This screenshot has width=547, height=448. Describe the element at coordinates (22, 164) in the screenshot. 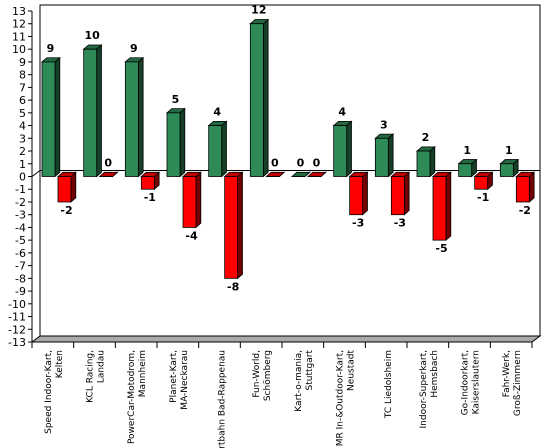

I see `y-tick-label: 1` at that location.